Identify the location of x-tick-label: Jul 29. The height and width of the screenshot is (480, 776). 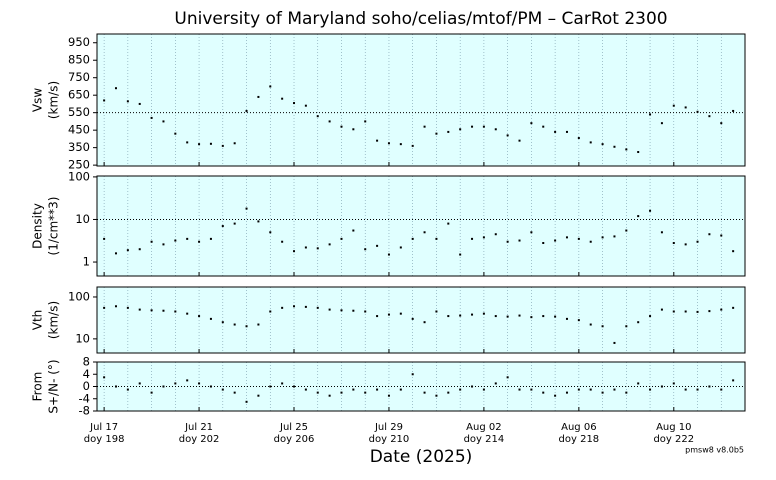
(388, 427).